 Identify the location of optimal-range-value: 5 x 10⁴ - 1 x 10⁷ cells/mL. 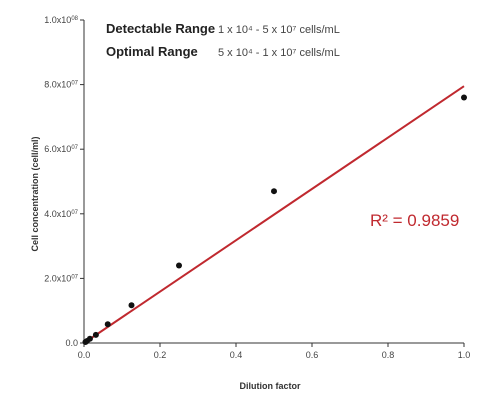
(279, 53).